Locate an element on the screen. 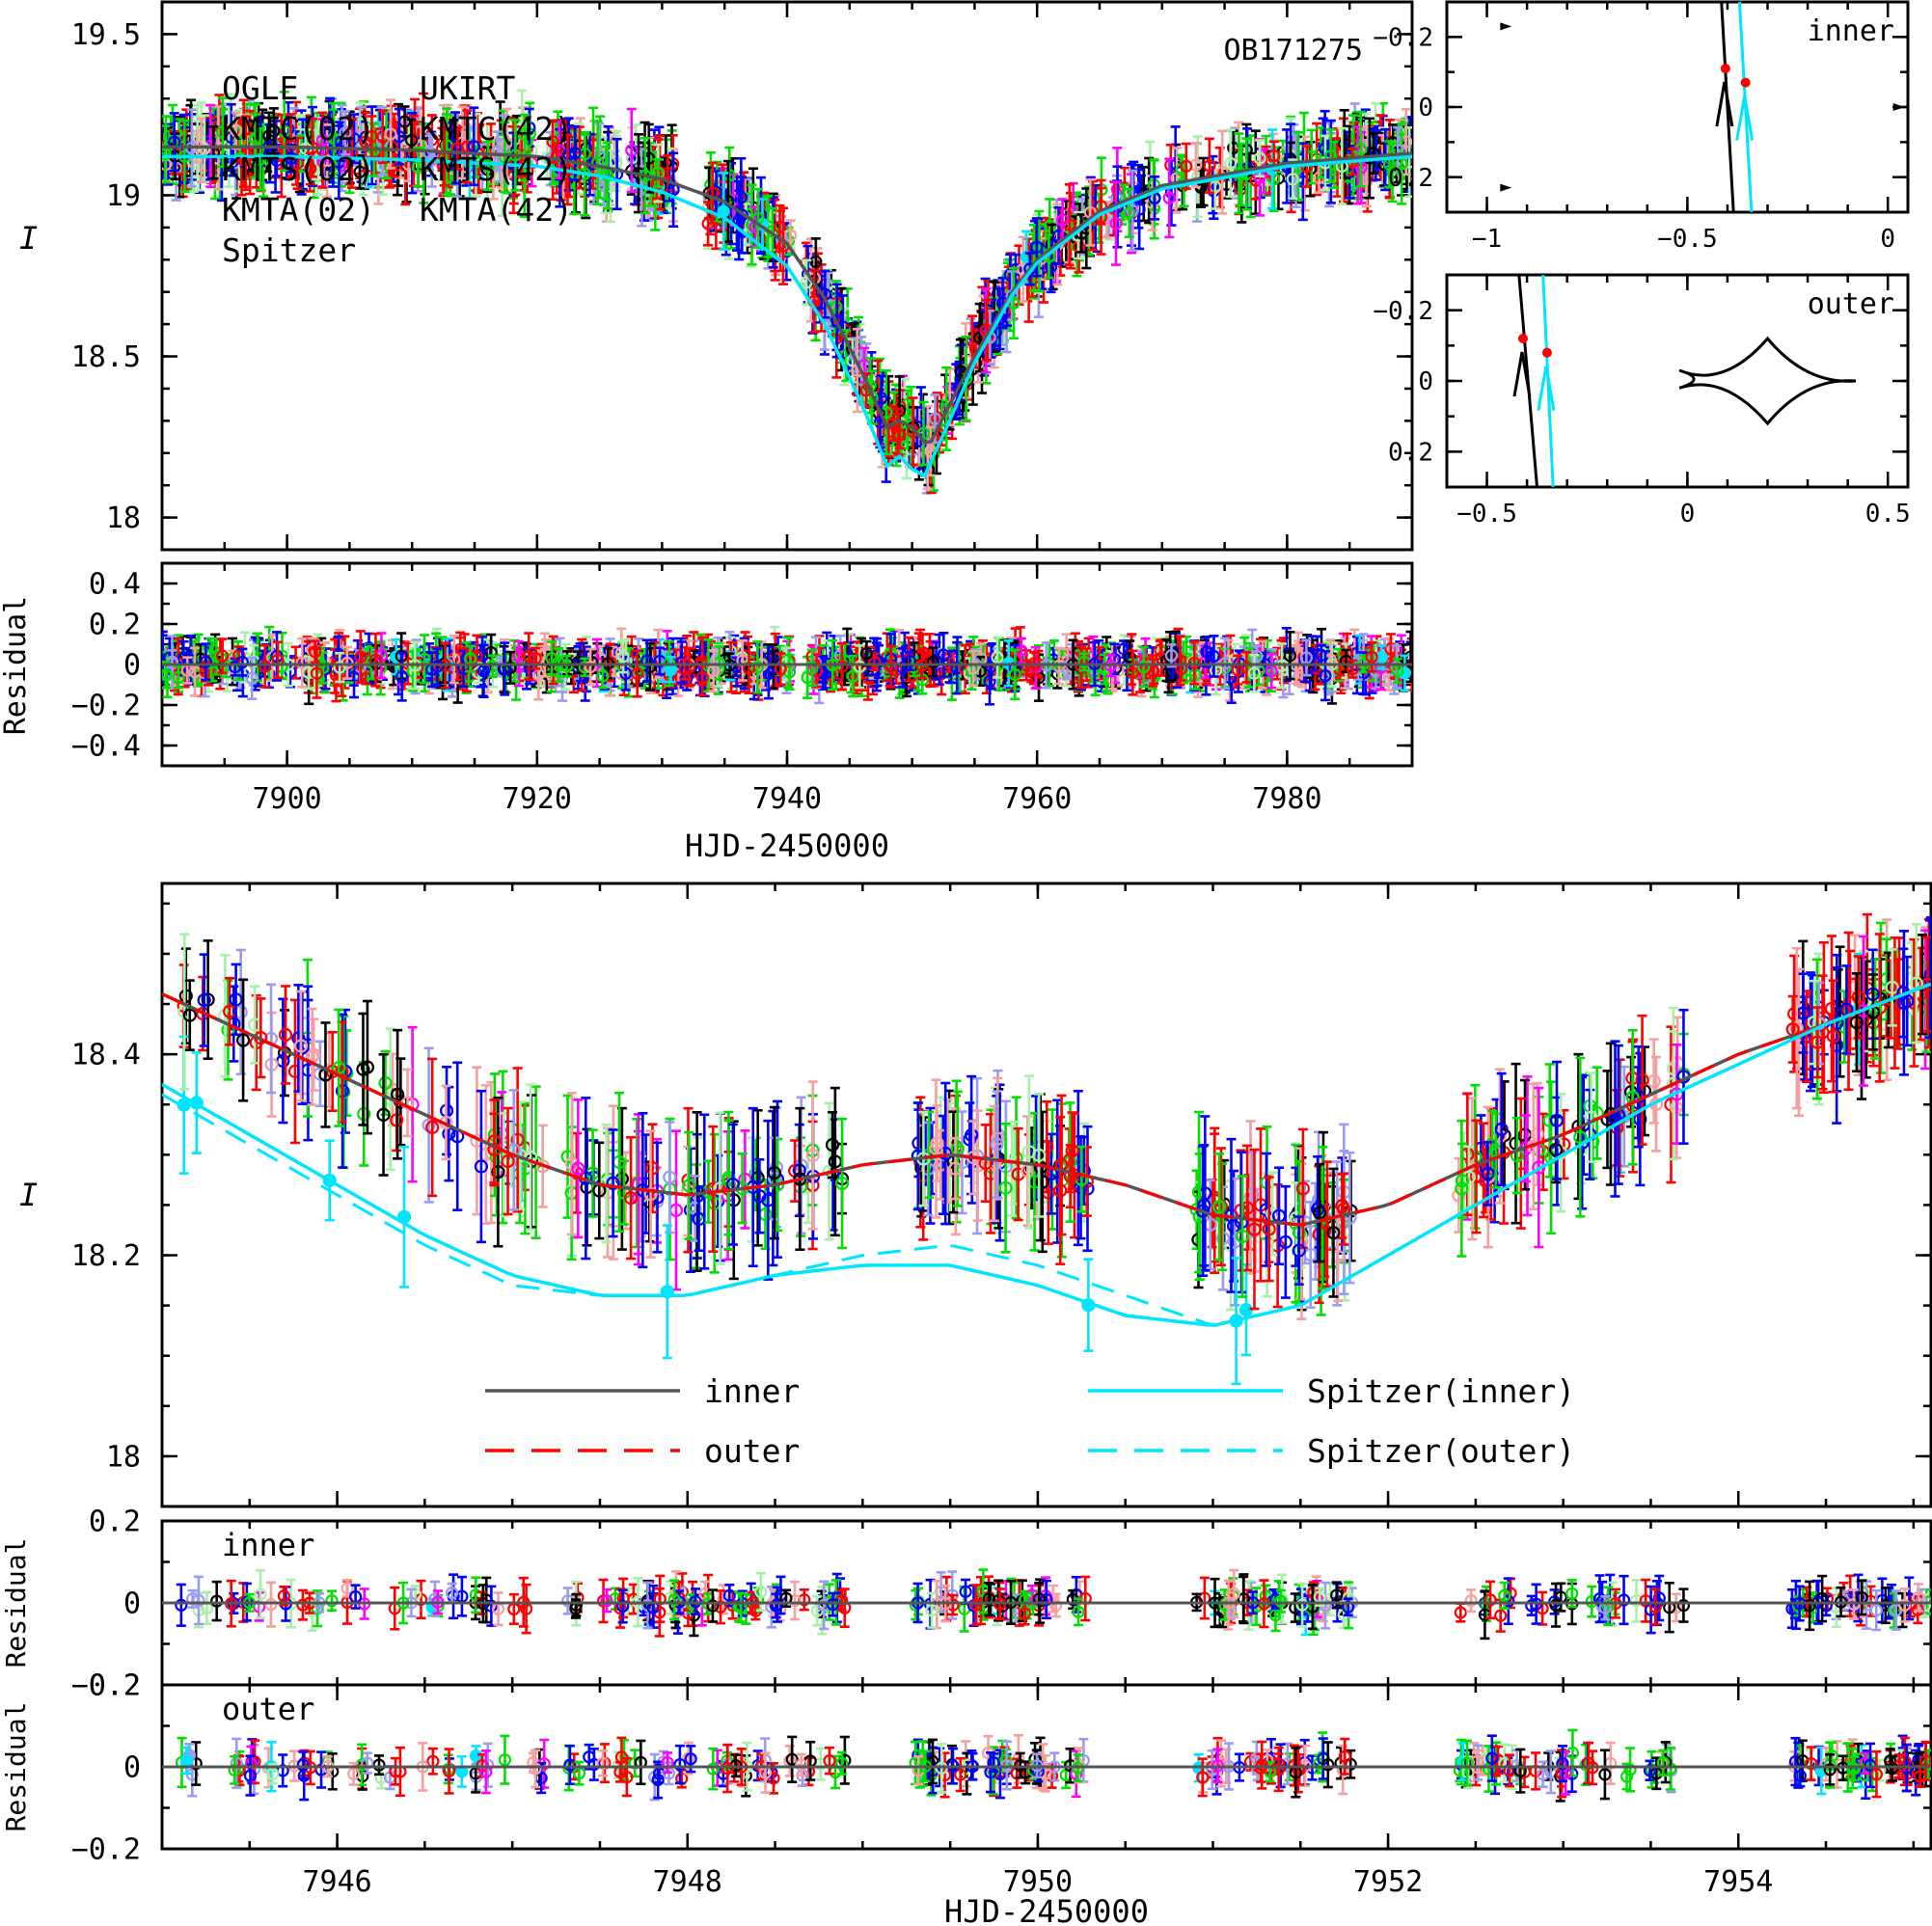  y-tick-label: −0.4 is located at coordinates (106, 747).